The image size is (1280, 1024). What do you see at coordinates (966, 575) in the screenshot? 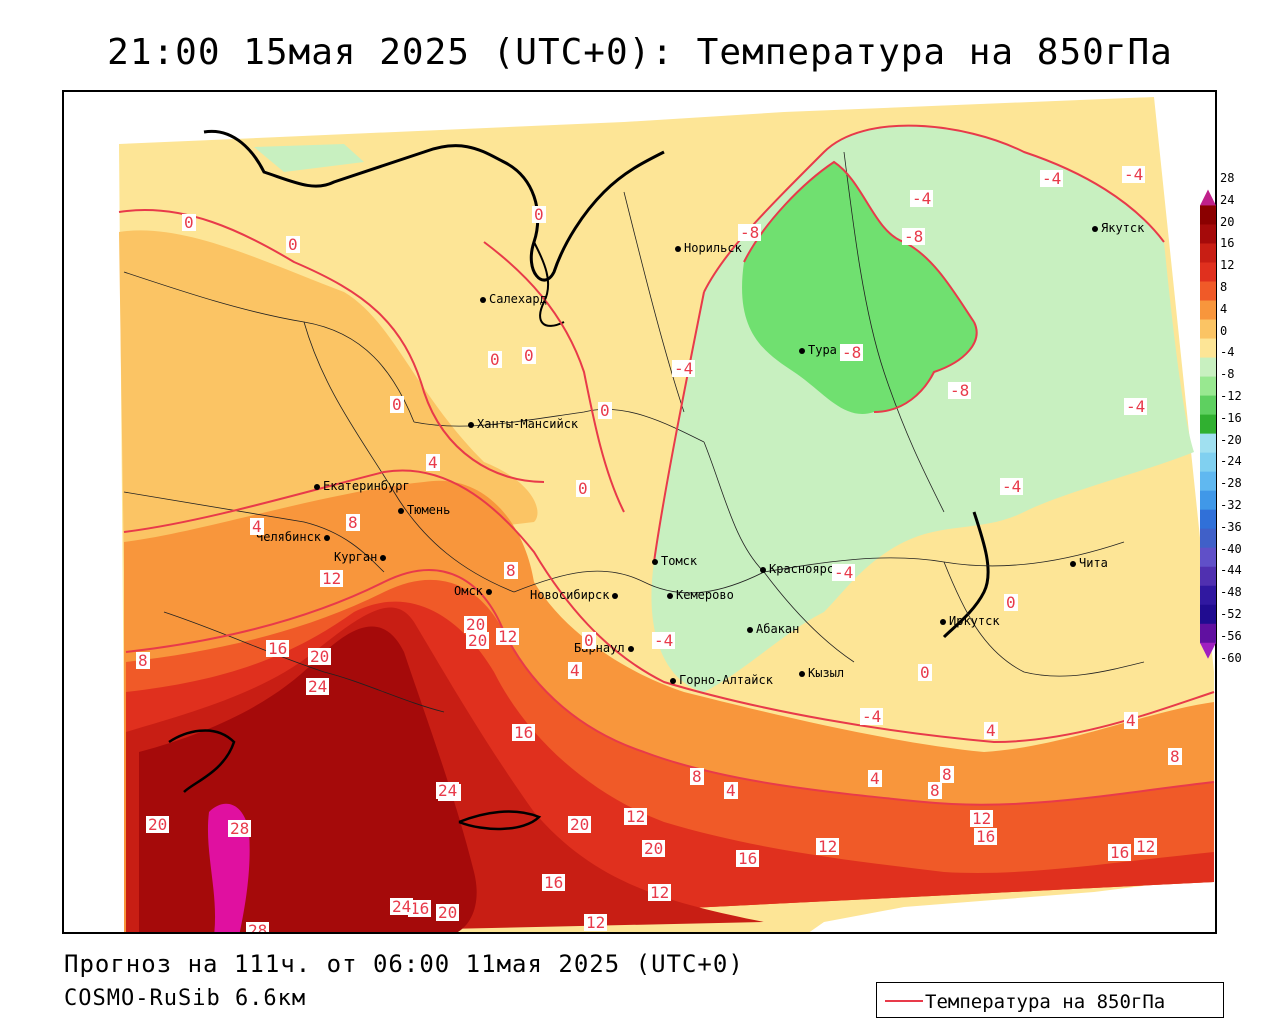
I see `baikal` at bounding box center [966, 575].